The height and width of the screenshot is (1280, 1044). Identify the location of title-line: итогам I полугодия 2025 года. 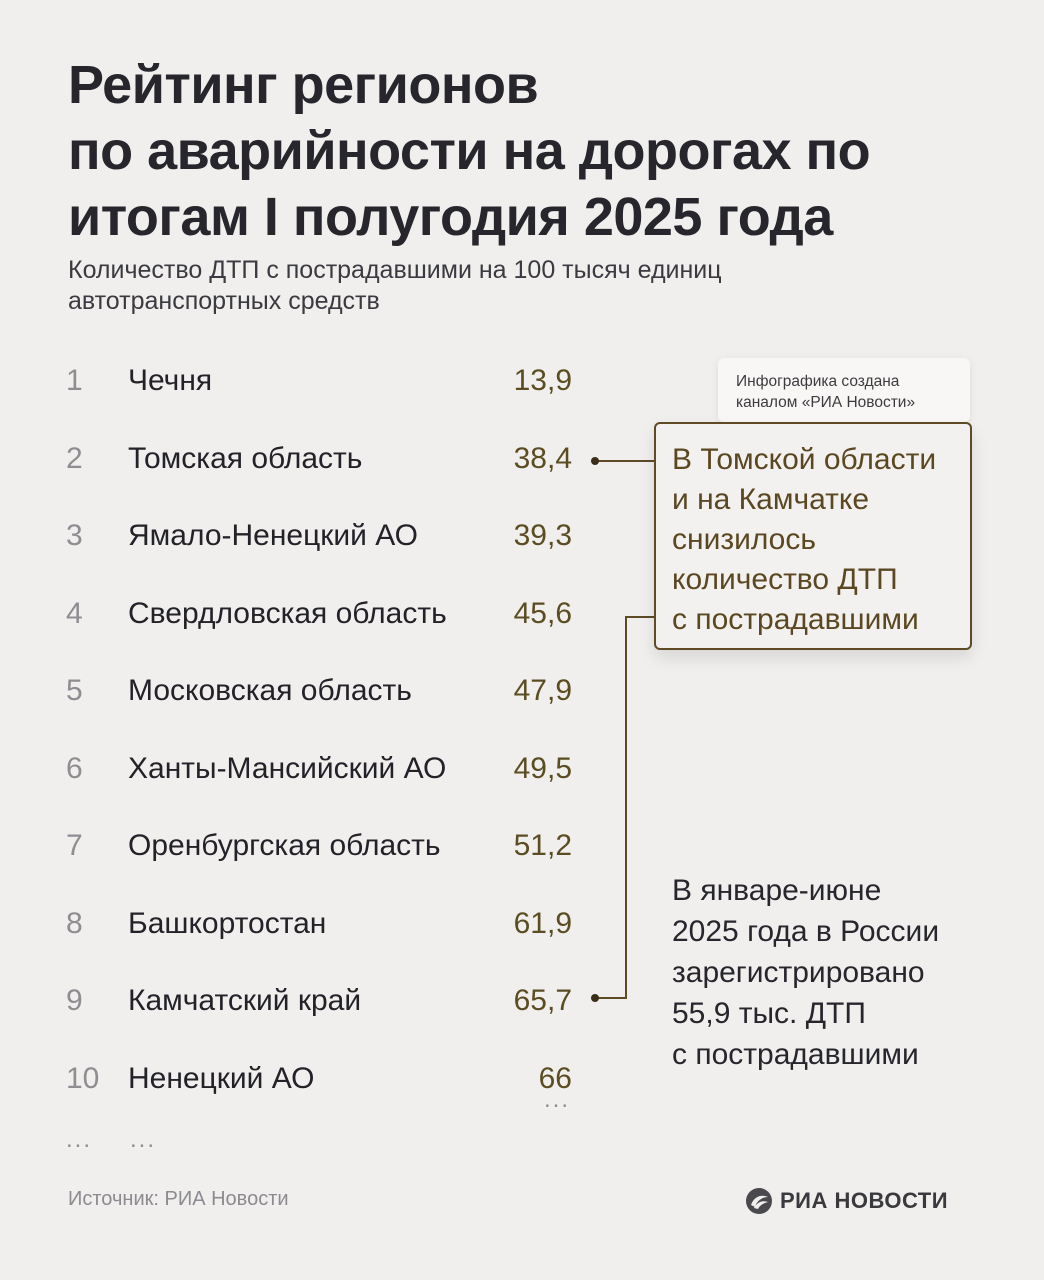
(450, 217).